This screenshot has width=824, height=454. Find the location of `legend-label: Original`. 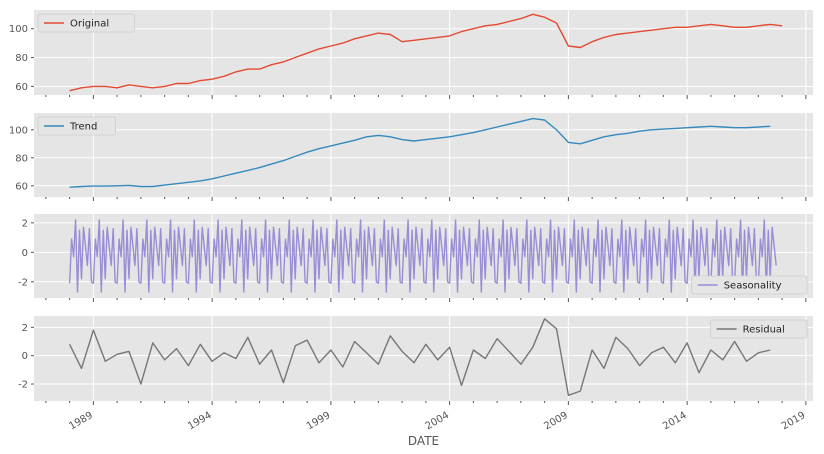

legend-label: Original is located at coordinates (89, 24).